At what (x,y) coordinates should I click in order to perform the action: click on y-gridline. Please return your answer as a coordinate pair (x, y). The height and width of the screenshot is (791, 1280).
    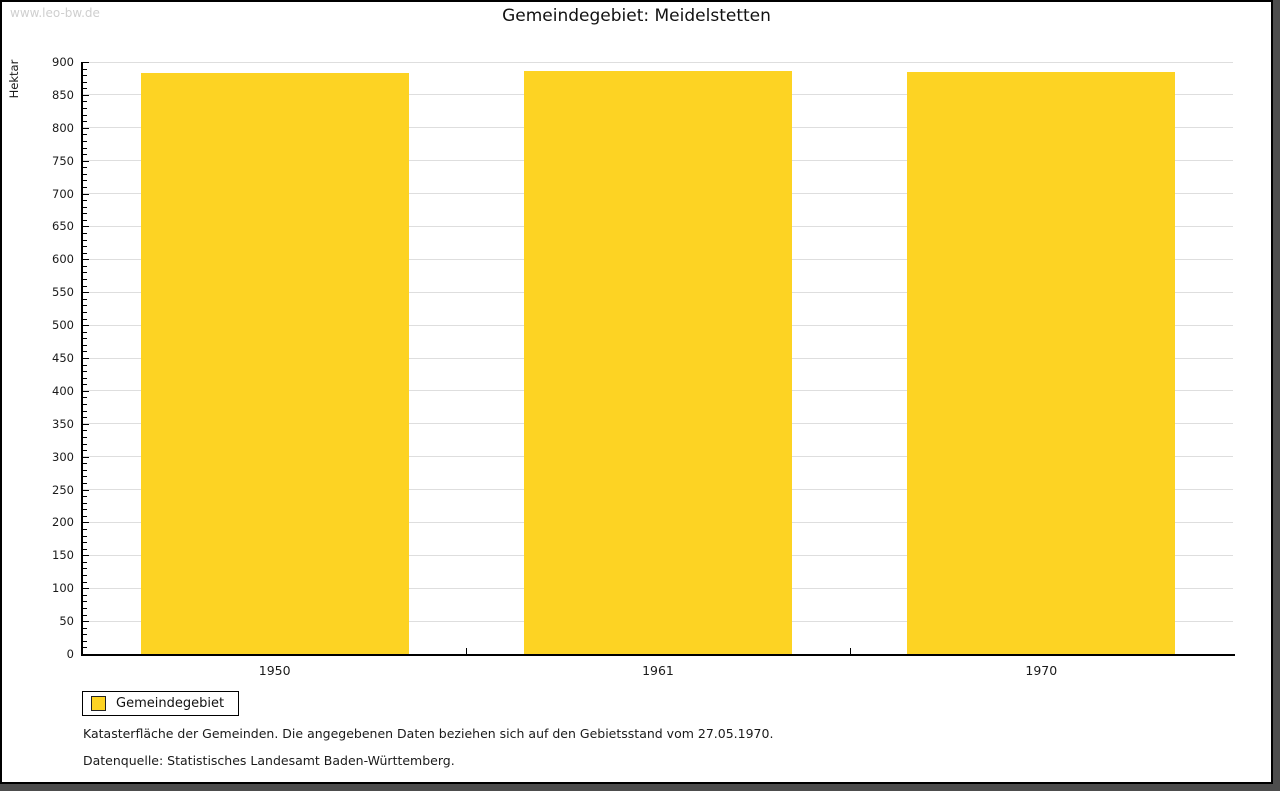
    Looking at the image, I should click on (658, 62).